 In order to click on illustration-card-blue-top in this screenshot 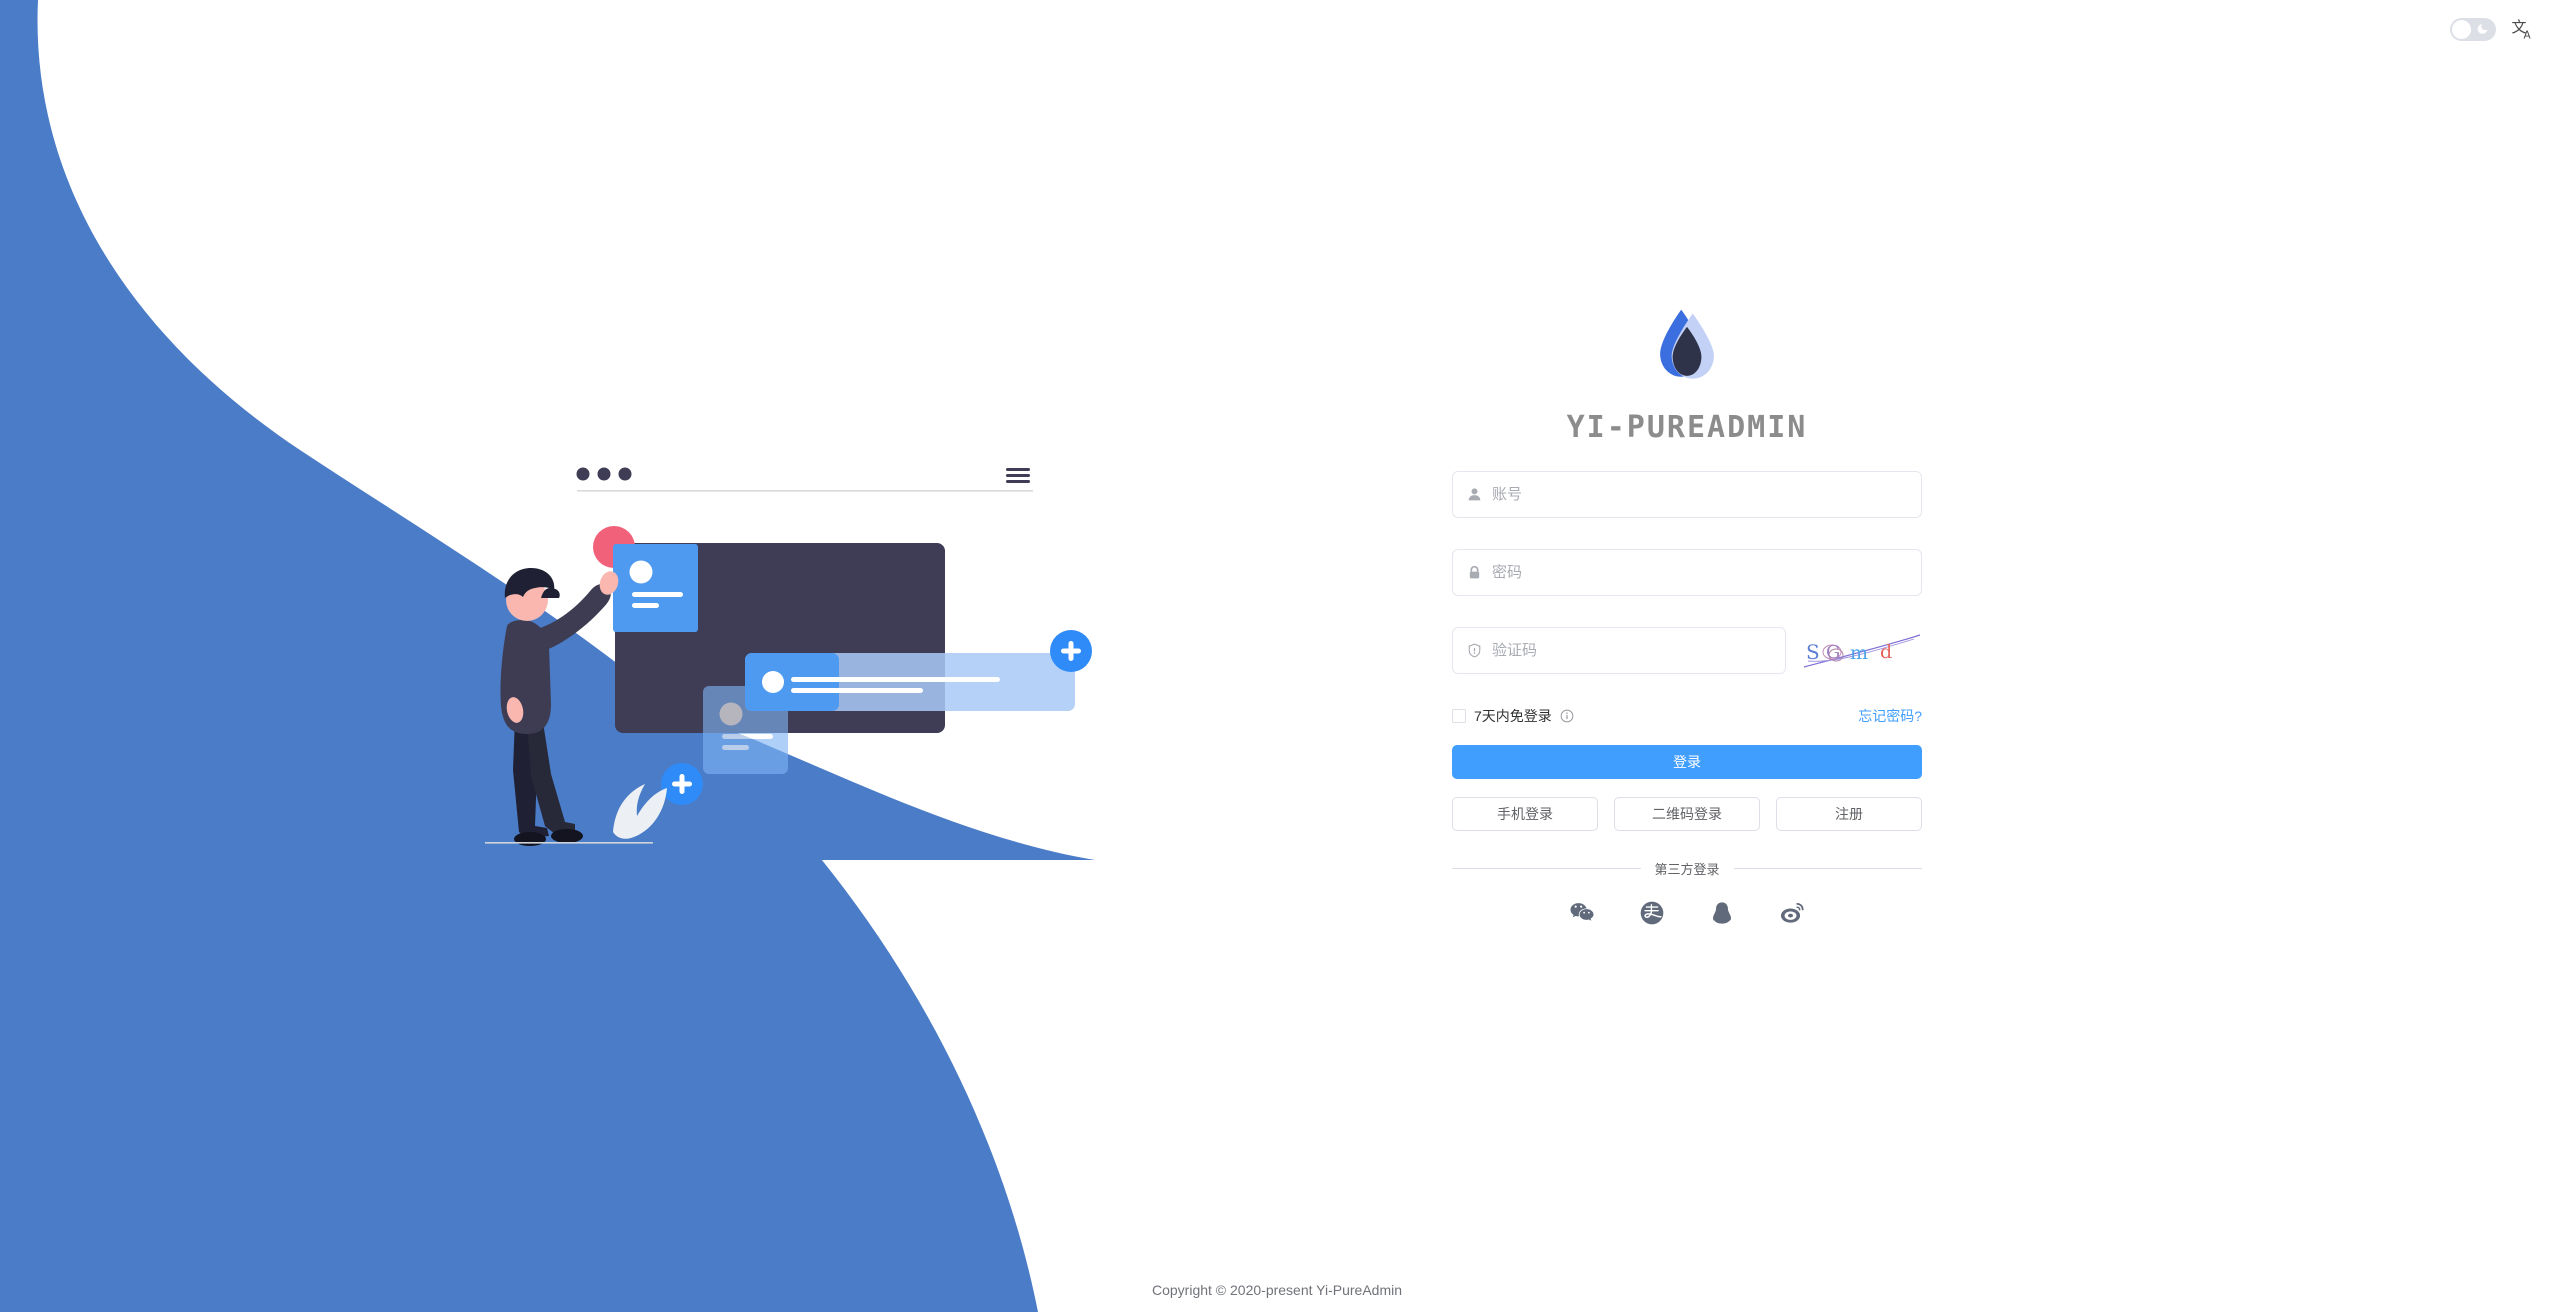, I will do `click(655, 588)`.